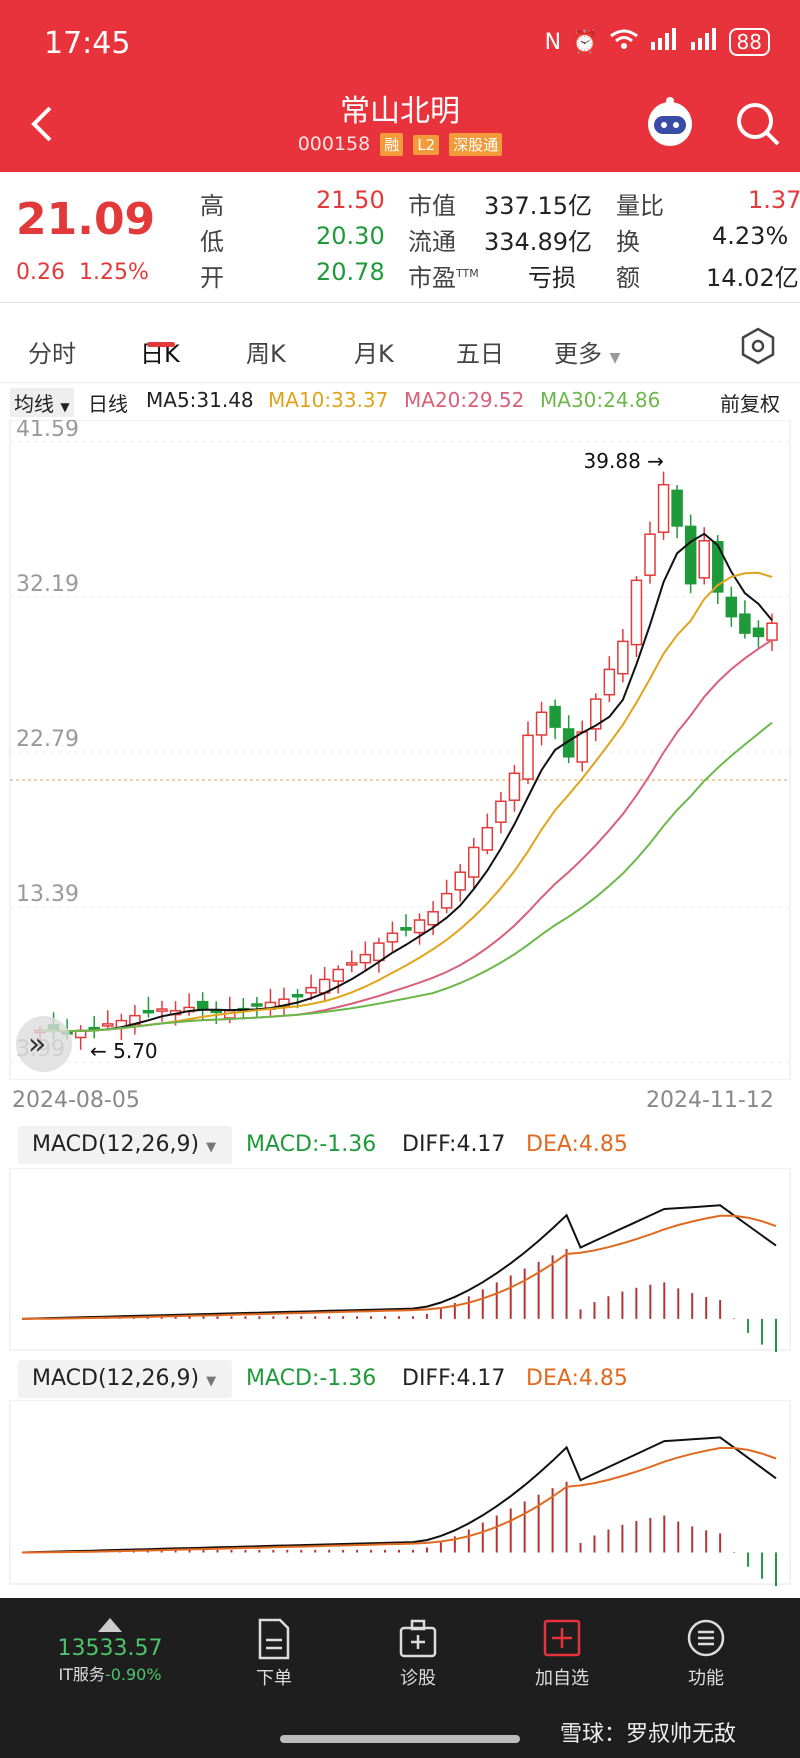  I want to click on tab-five-day: 五日, so click(480, 354).